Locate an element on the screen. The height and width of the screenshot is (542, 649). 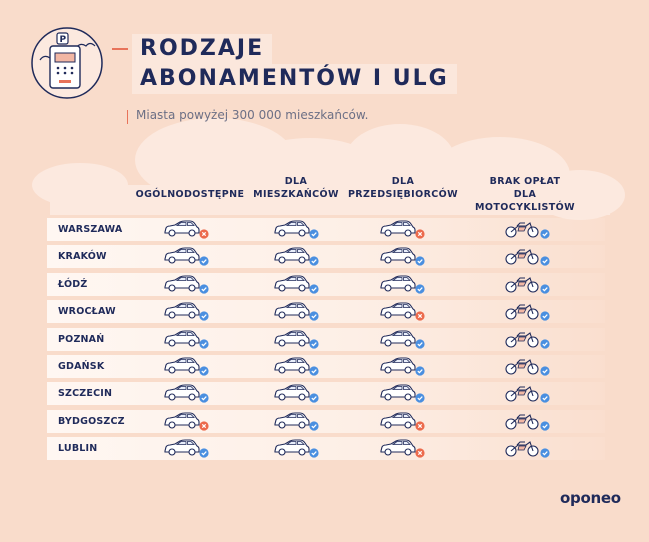
table-row: WARSZAWA is located at coordinates (326, 229).